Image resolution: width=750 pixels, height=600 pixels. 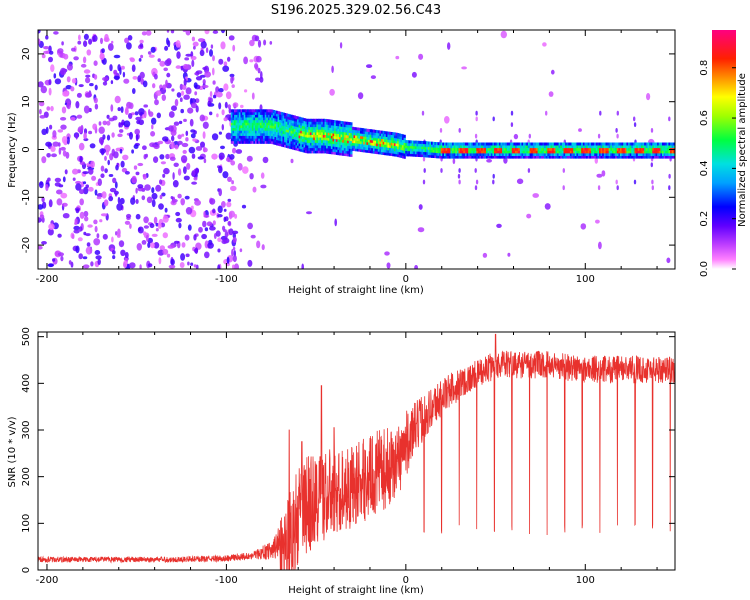 I want to click on spectrogram-y-axis-label: Frequency (Hz), so click(x=12, y=150).